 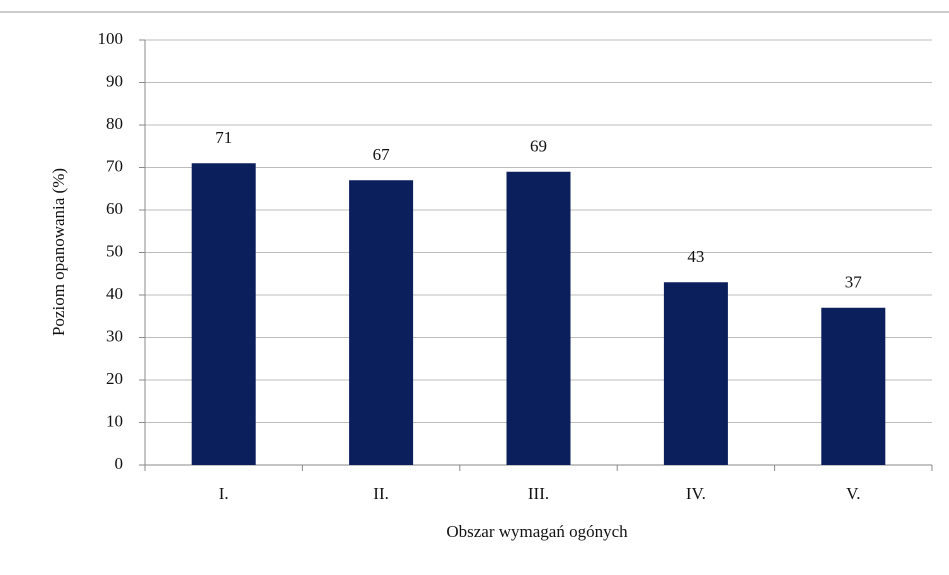 What do you see at coordinates (114, 80) in the screenshot?
I see `y-tick-label: 90` at bounding box center [114, 80].